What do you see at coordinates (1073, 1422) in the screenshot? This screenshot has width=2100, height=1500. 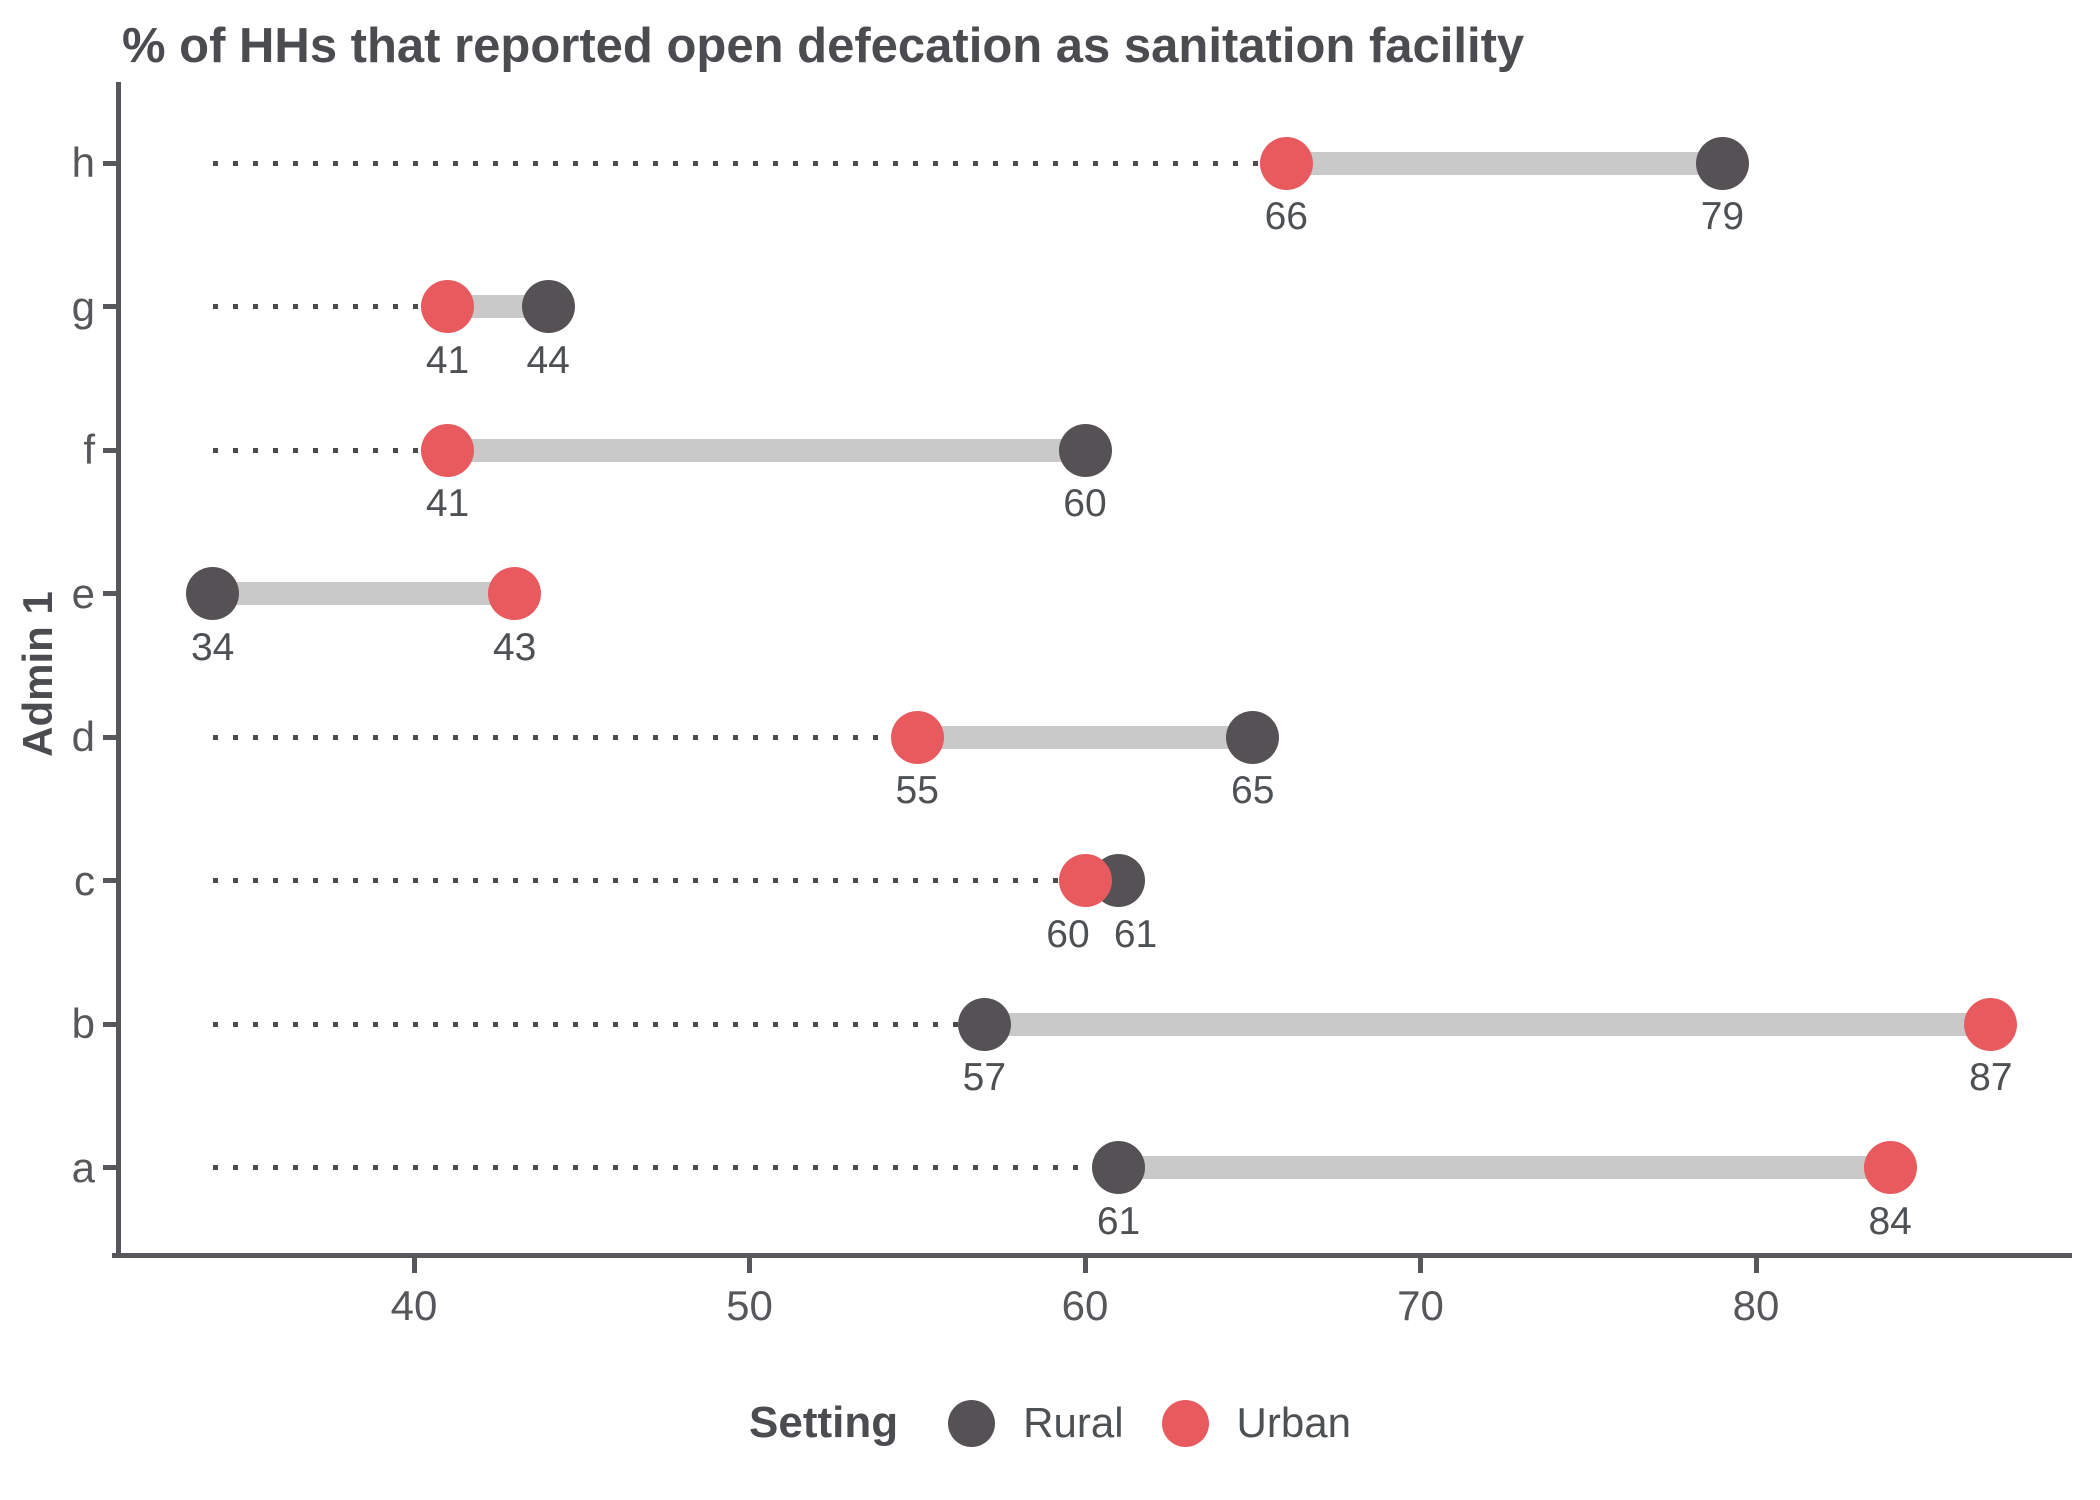 I see `legend-label-rural: Rural` at bounding box center [1073, 1422].